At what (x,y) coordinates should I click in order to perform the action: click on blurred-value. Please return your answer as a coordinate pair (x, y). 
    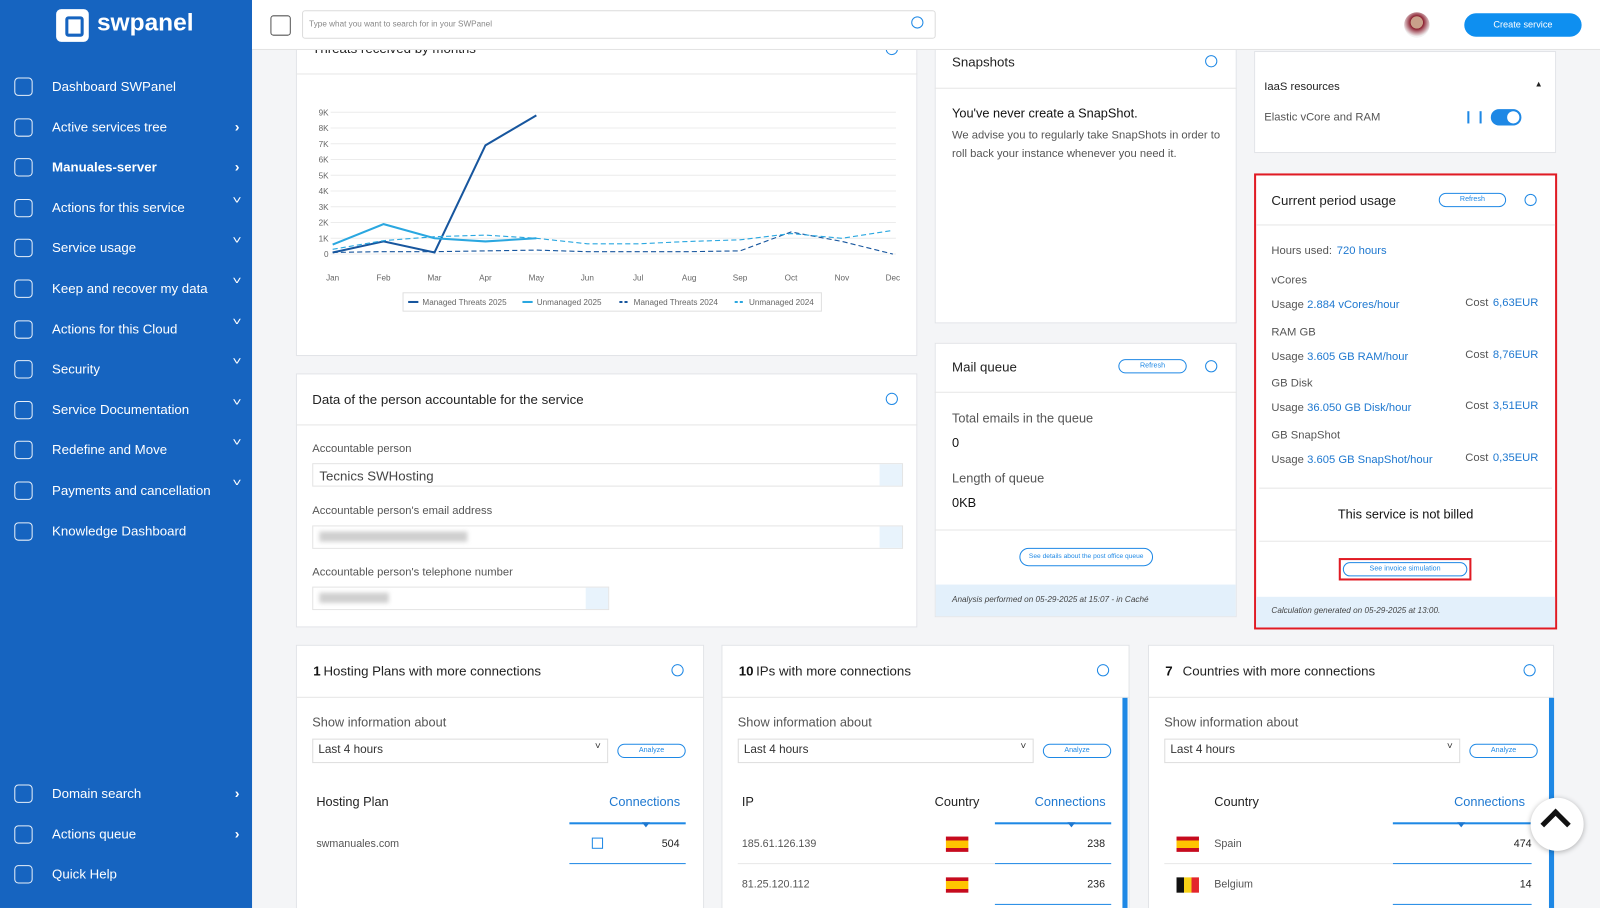
    Looking at the image, I should click on (393, 536).